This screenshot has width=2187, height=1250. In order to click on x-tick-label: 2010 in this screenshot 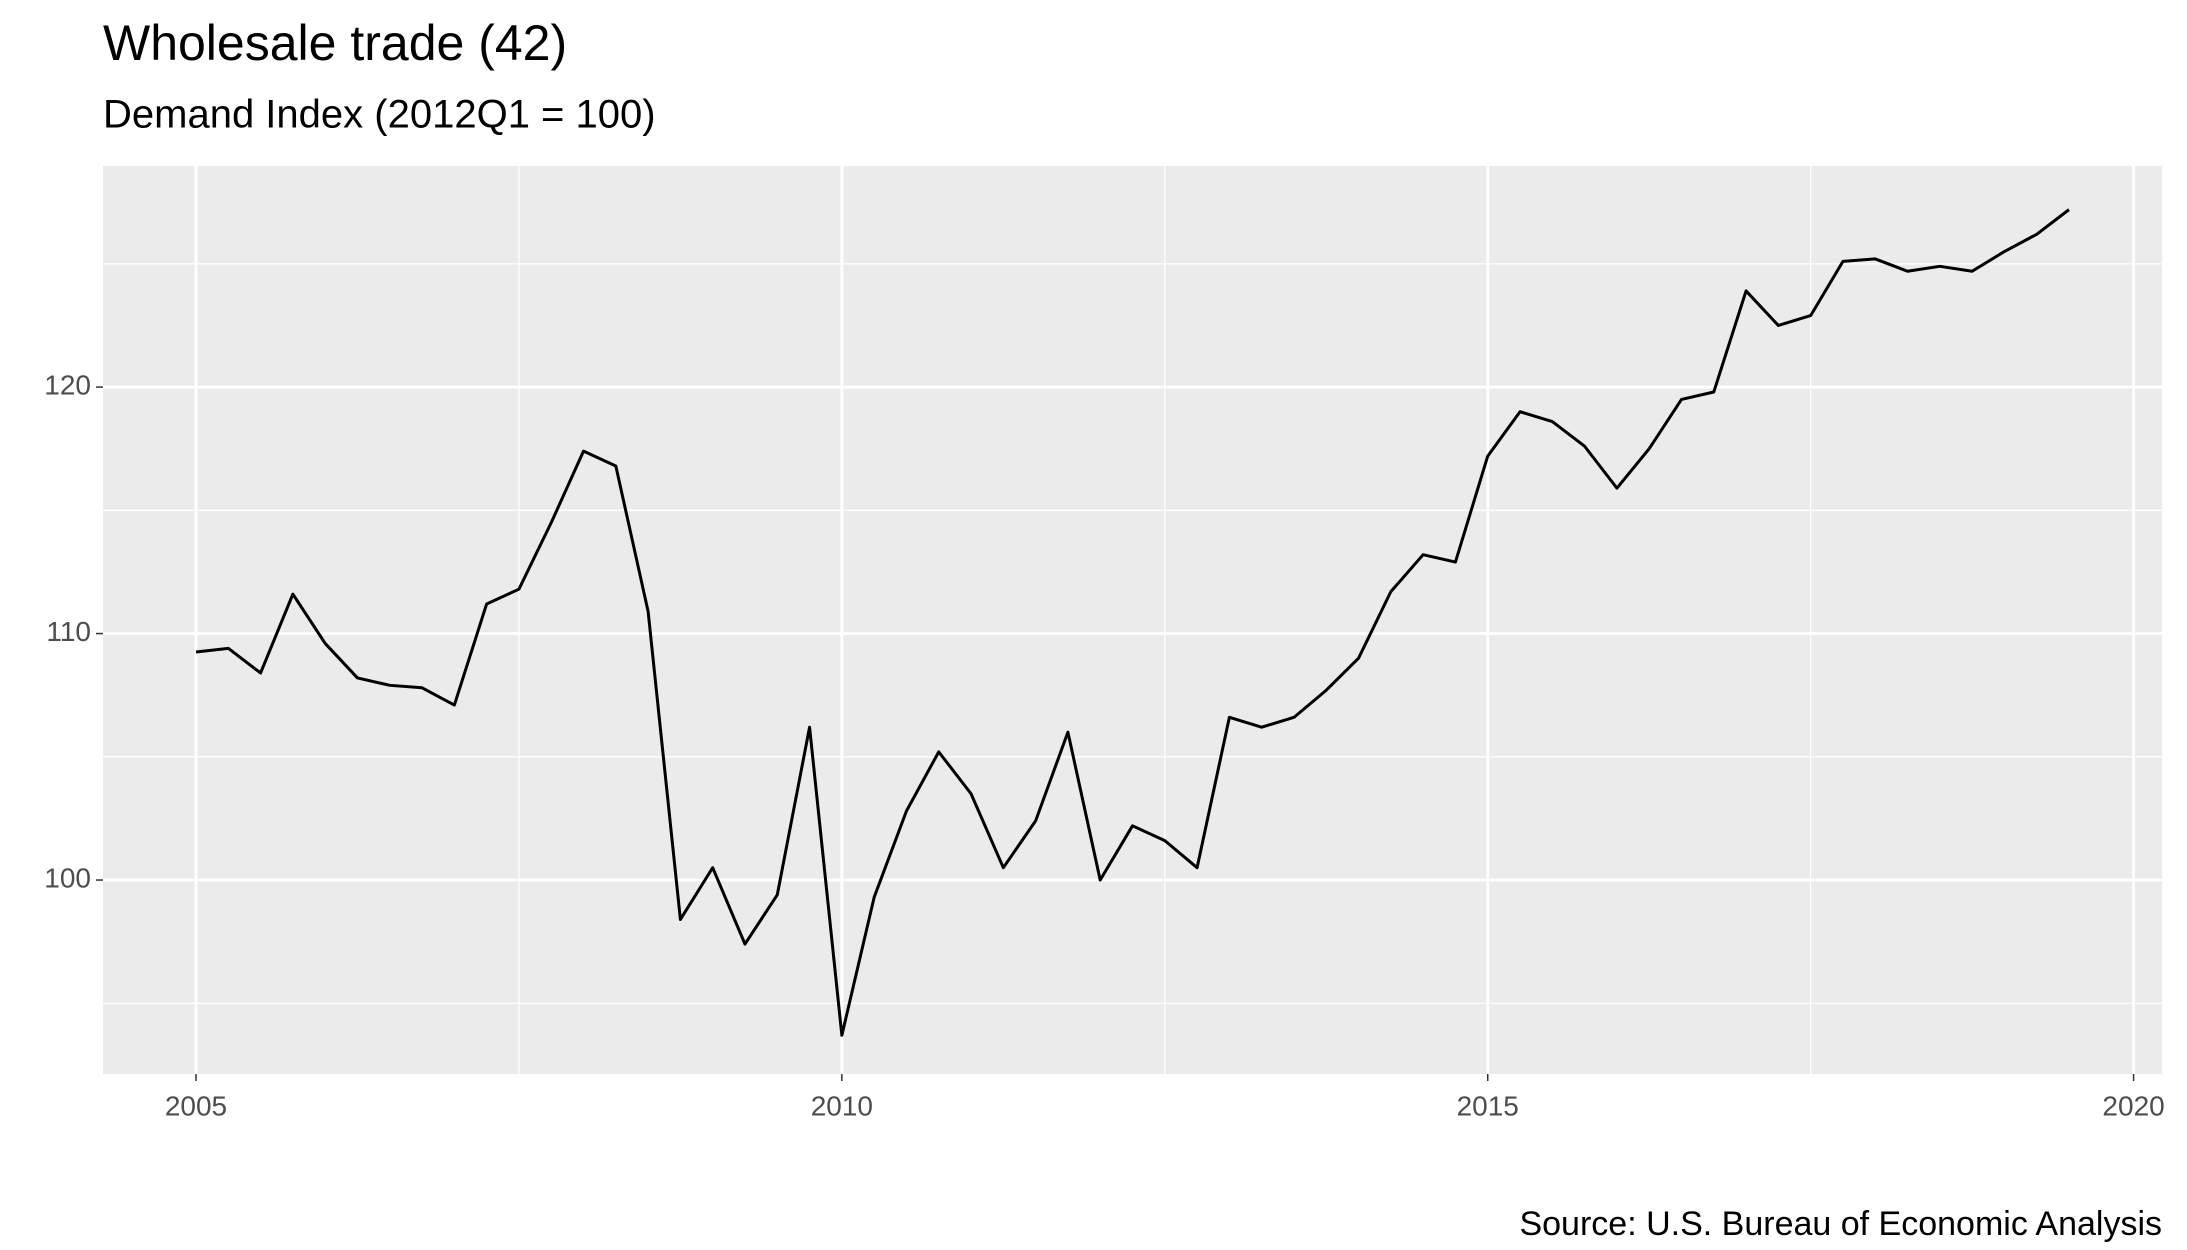, I will do `click(842, 1105)`.